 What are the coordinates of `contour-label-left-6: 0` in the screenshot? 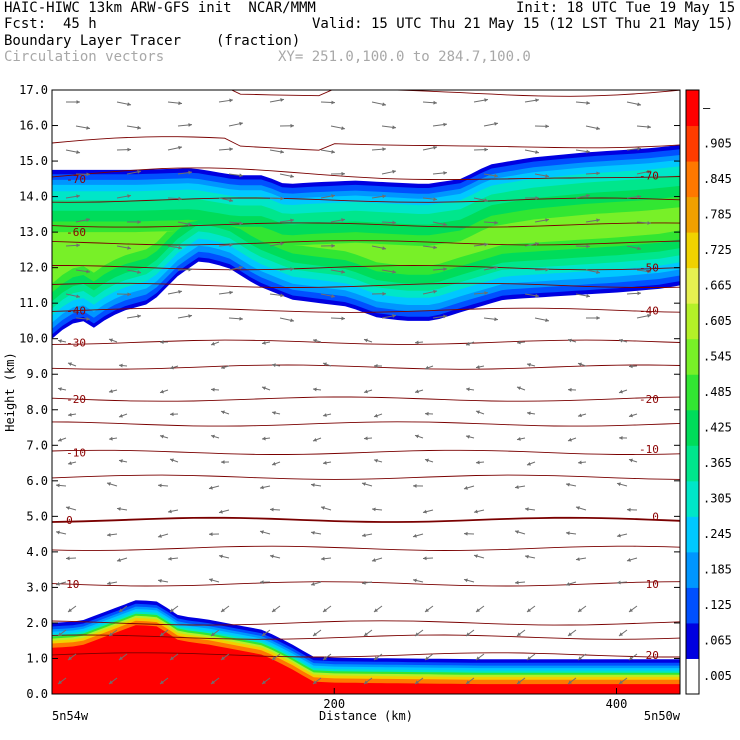 It's located at (69, 520).